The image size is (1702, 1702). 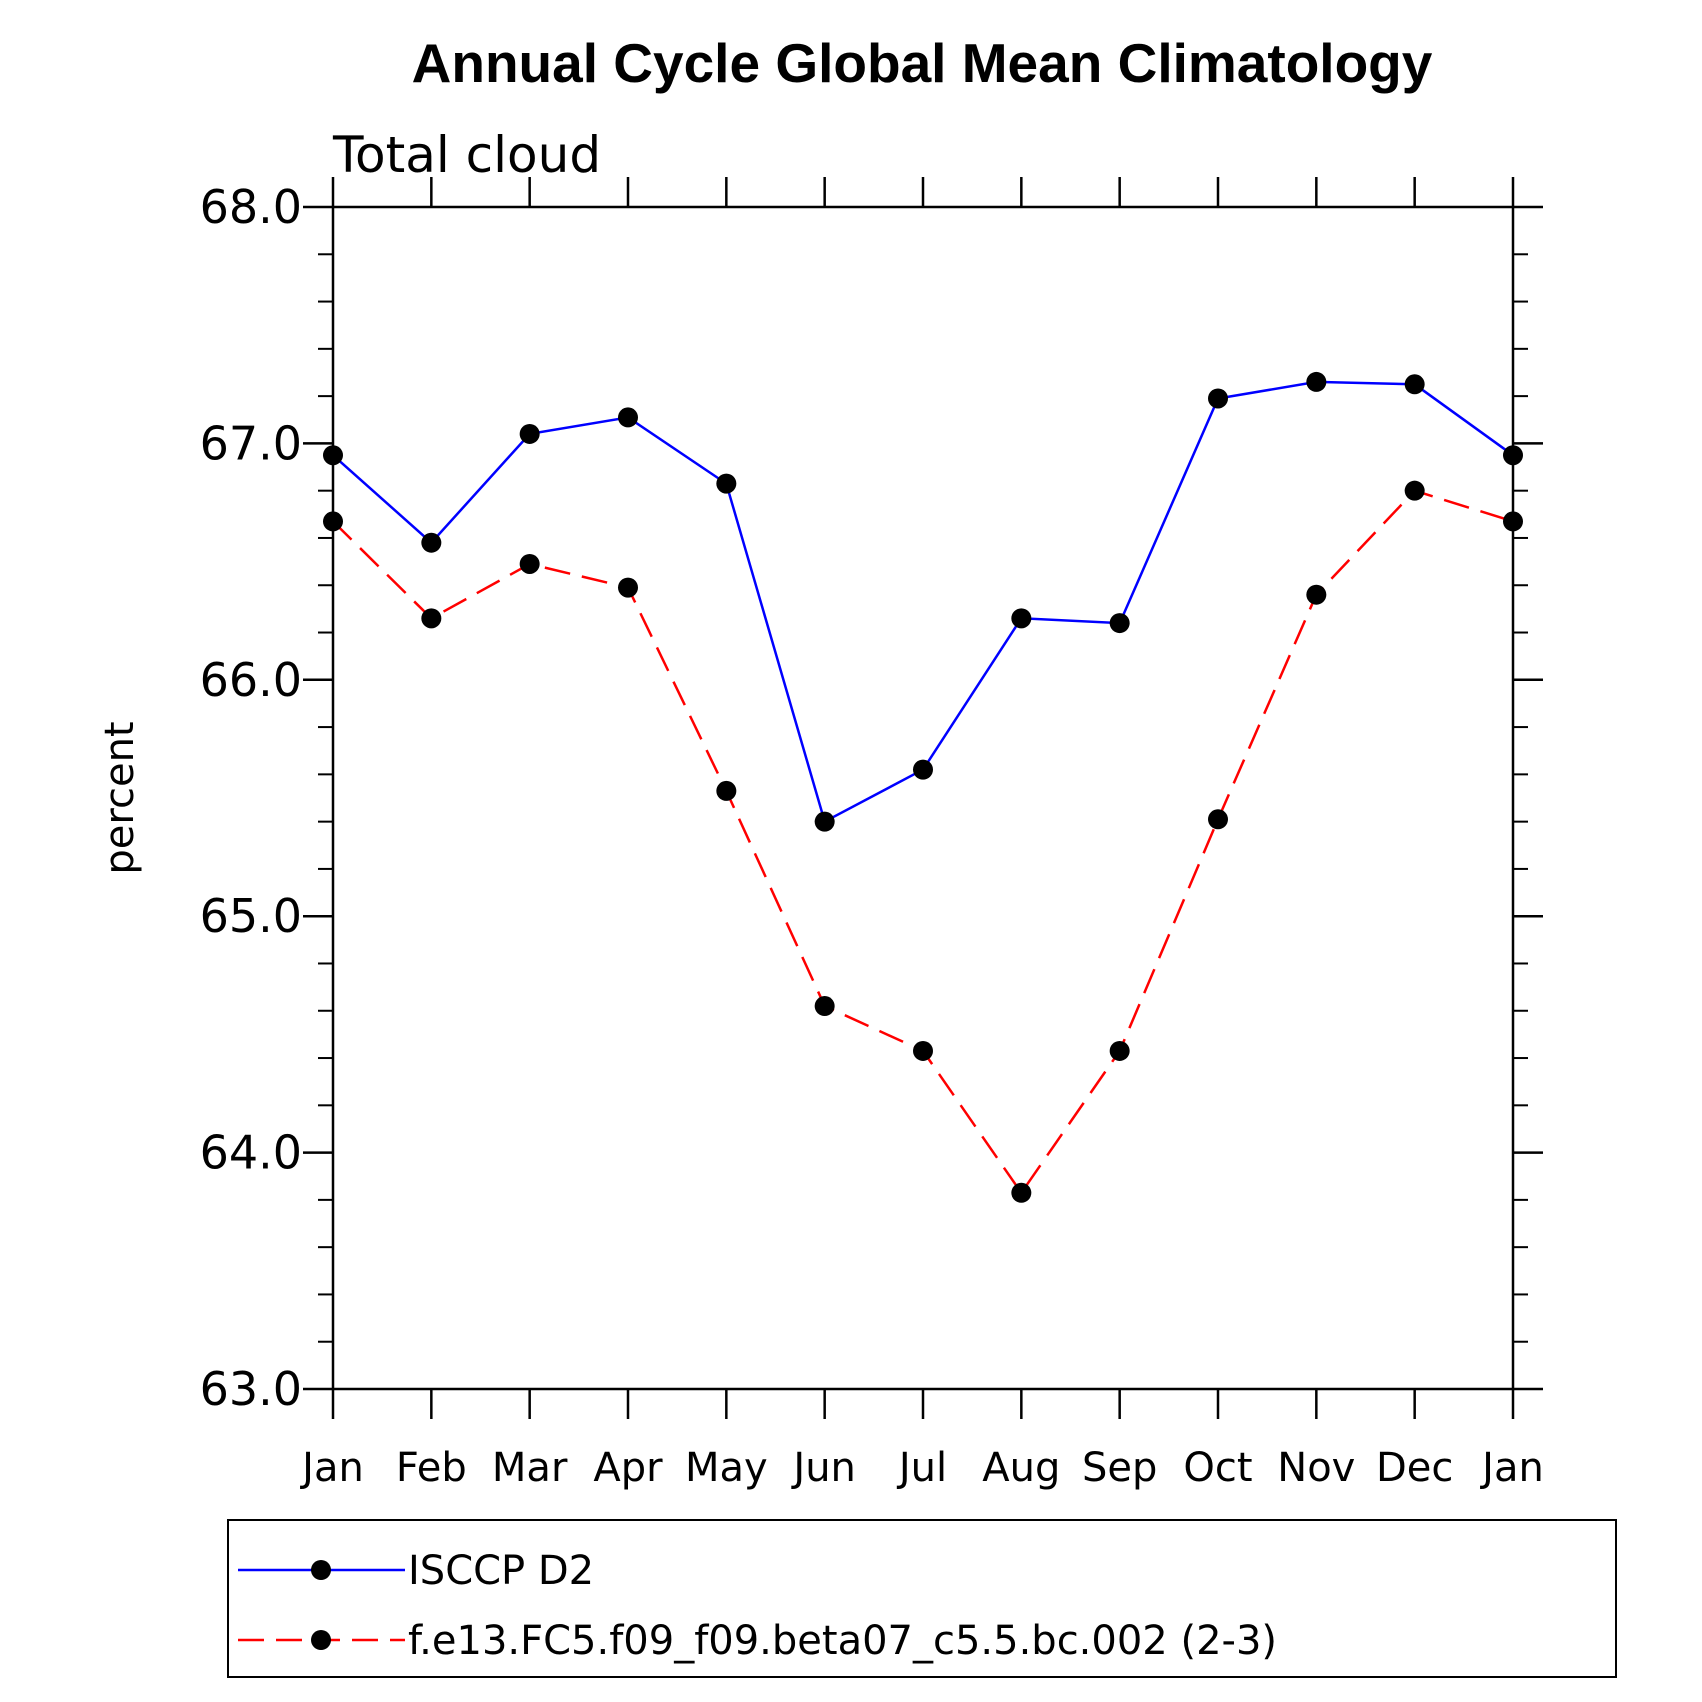 What do you see at coordinates (823, 1468) in the screenshot?
I see `x-tick-label: Jun` at bounding box center [823, 1468].